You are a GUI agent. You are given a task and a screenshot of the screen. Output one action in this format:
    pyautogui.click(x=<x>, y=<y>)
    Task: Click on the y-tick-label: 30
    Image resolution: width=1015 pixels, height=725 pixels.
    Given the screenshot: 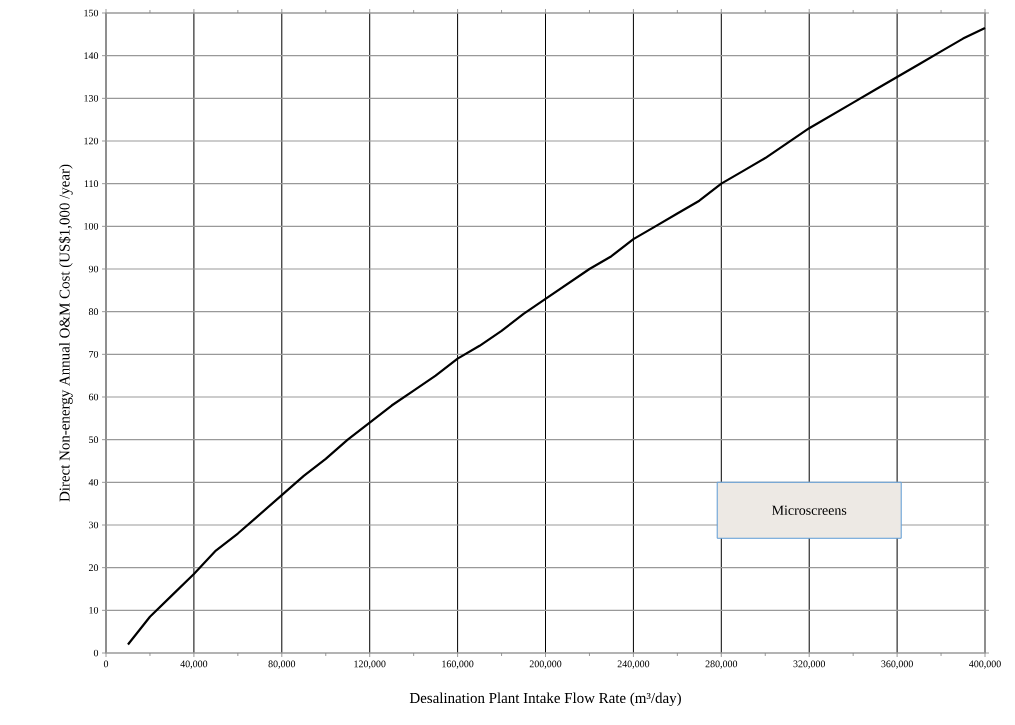 What is the action you would take?
    pyautogui.click(x=94, y=525)
    